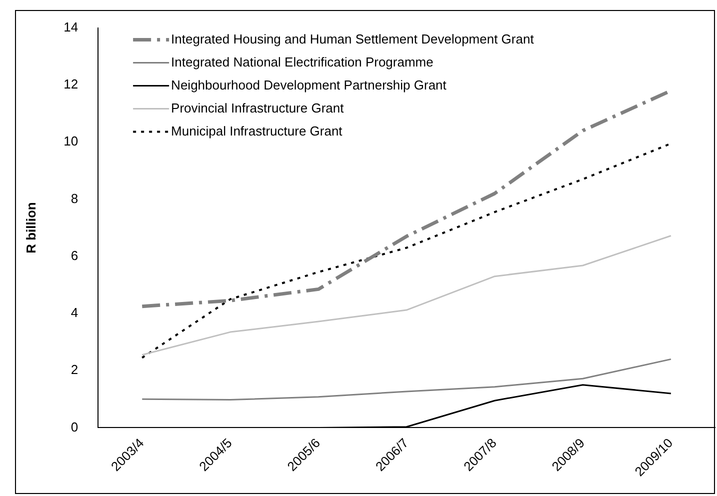  I want to click on y-tick-label: 2, so click(74, 370).